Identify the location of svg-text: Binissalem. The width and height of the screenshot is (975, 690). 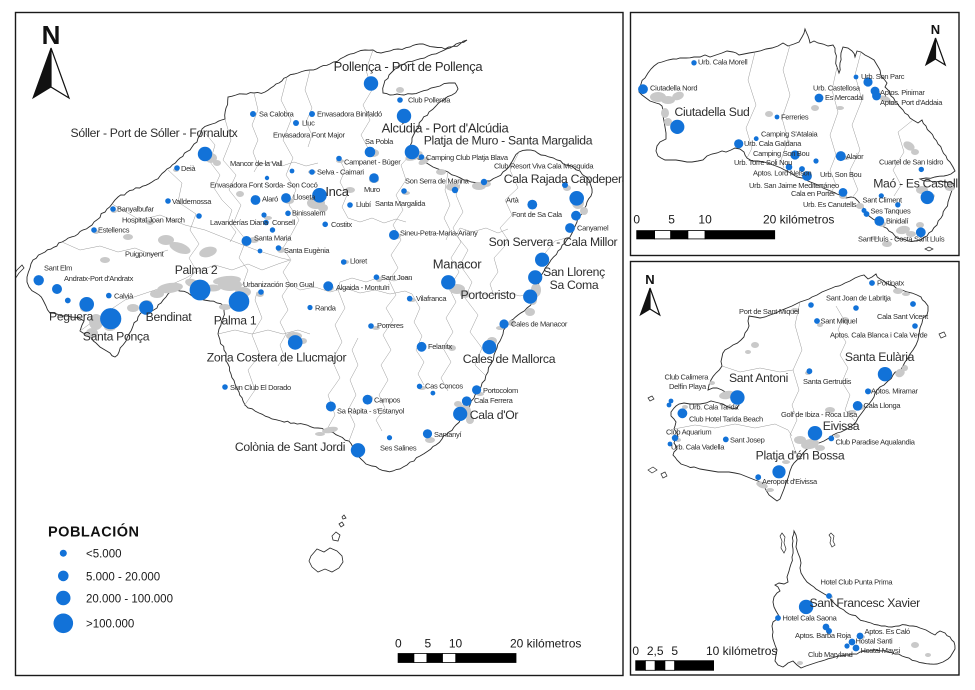
(308, 213).